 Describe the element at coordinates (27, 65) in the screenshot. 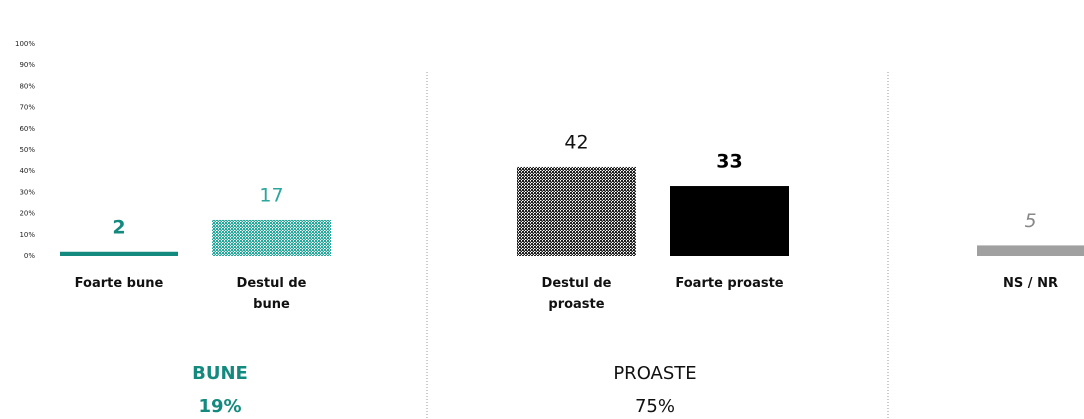

I see `y-tick-label: 90%` at that location.